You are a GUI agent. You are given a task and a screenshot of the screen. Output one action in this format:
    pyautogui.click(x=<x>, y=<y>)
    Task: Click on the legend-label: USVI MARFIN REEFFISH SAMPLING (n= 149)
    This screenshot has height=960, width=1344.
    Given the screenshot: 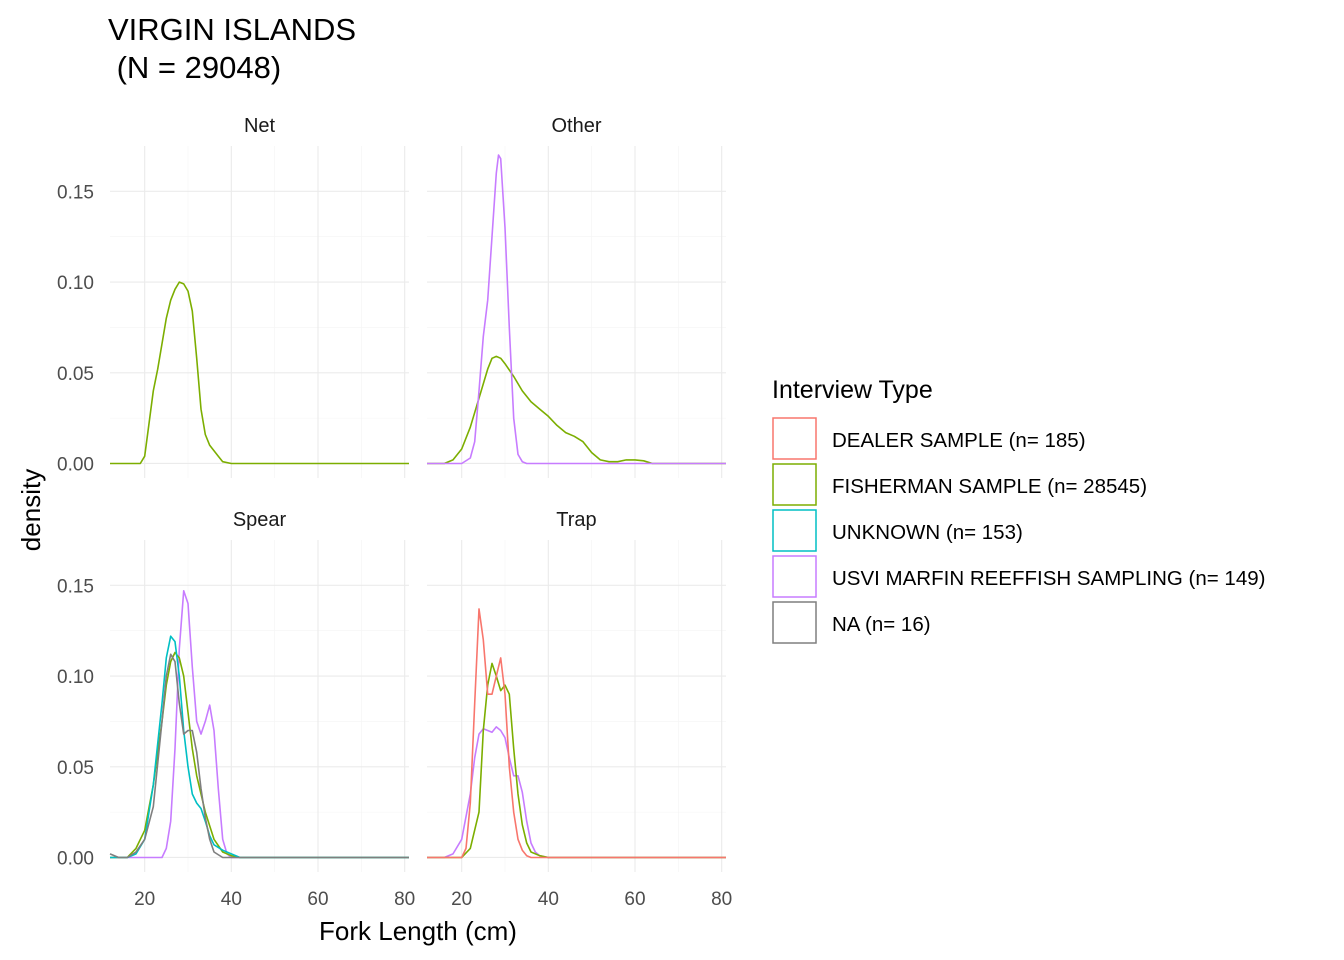 What is the action you would take?
    pyautogui.click(x=1048, y=578)
    